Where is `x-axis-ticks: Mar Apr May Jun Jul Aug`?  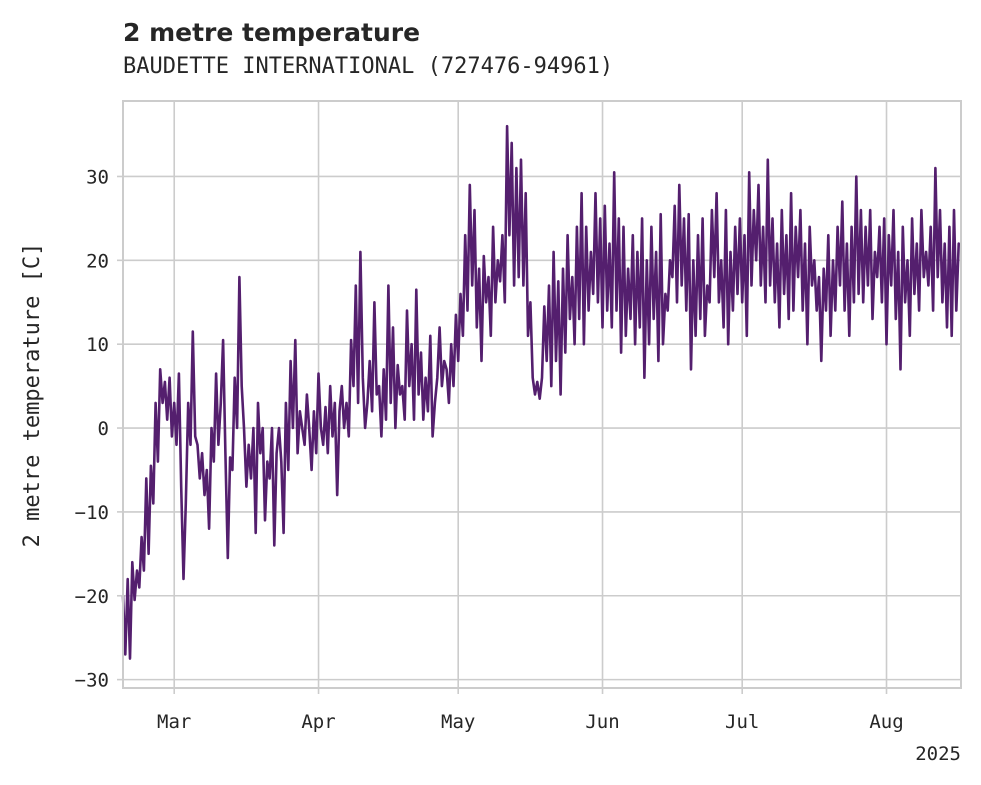
x-axis-ticks: Mar Apr May Jun Jul Aug is located at coordinates (530, 710).